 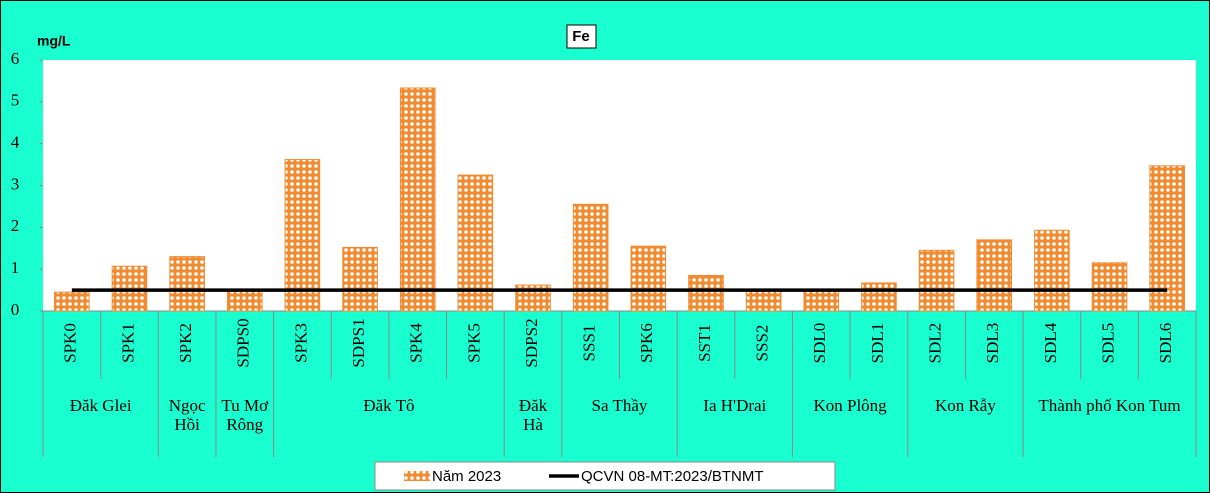 What do you see at coordinates (416, 343) in the screenshot?
I see `x-tick-label: SPK4` at bounding box center [416, 343].